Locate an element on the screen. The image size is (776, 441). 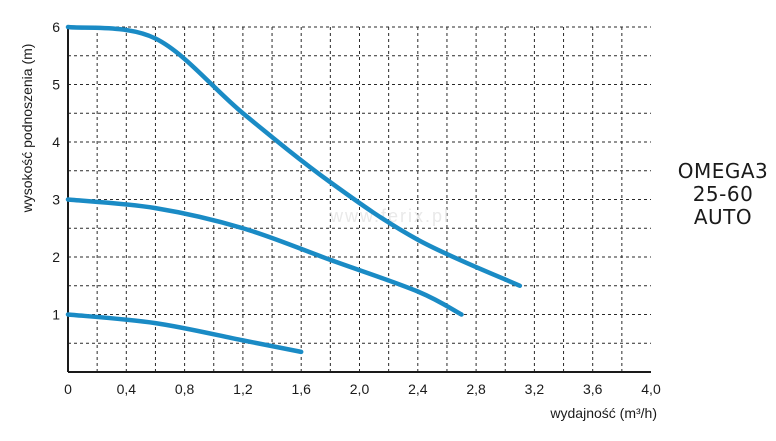
x-tick-label: 0 is located at coordinates (68, 389).